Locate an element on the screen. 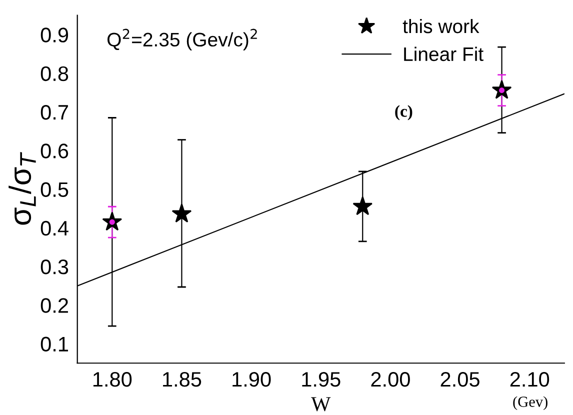  x-axis-title: W is located at coordinates (321, 404).